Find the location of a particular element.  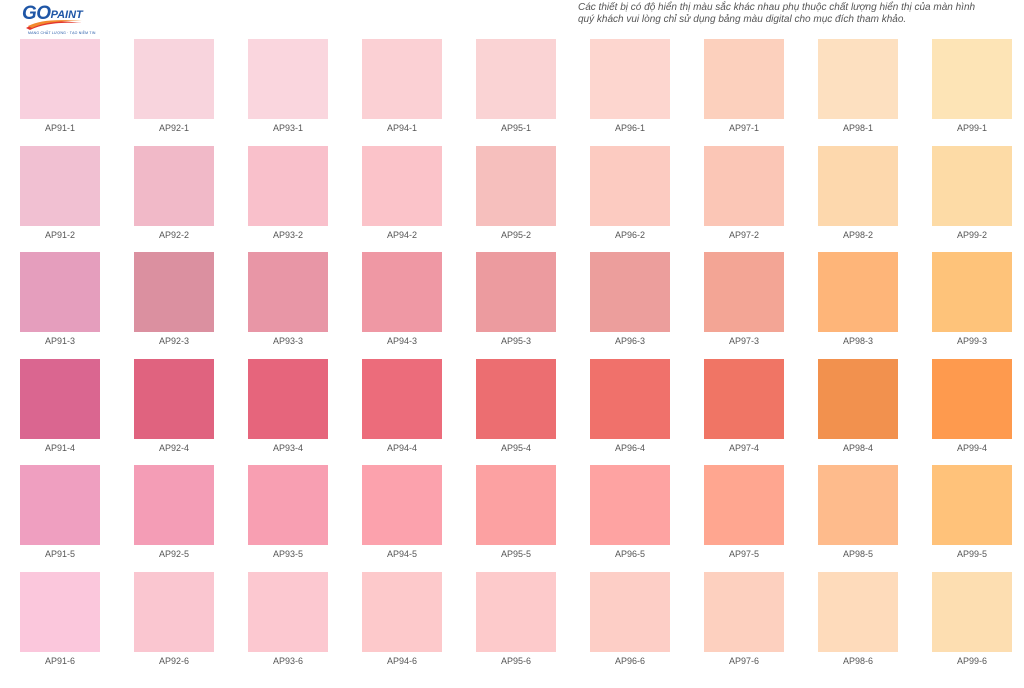

color-swatch-card: AP93-2 is located at coordinates (288, 192).